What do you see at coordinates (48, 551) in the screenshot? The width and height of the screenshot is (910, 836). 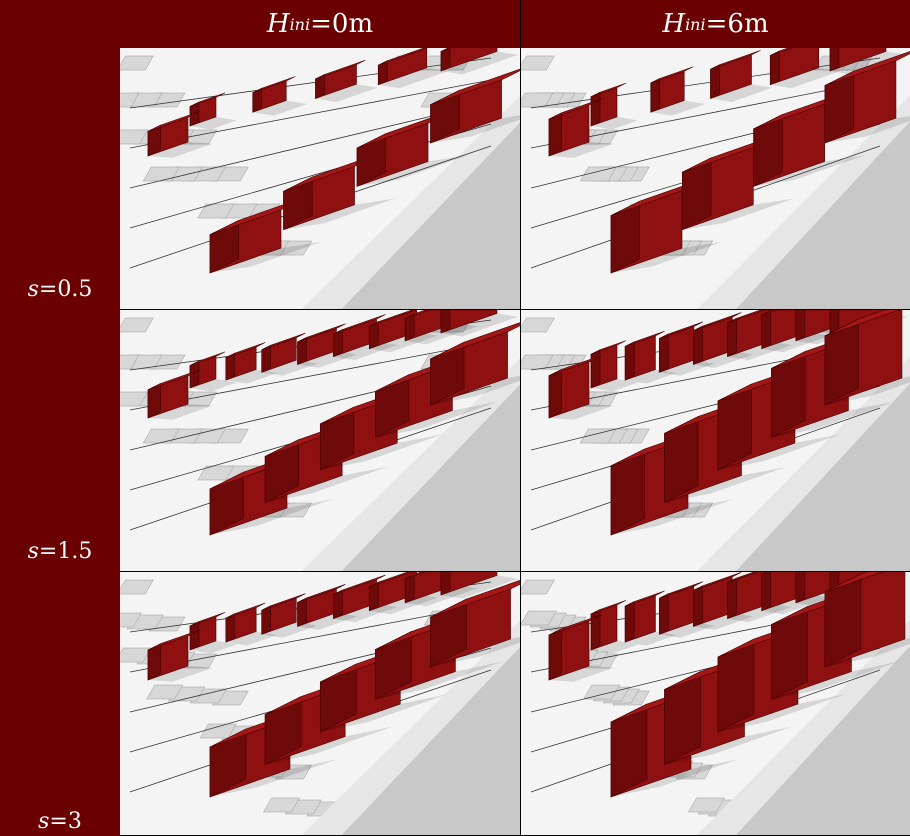 I see `row2-eq: =` at bounding box center [48, 551].